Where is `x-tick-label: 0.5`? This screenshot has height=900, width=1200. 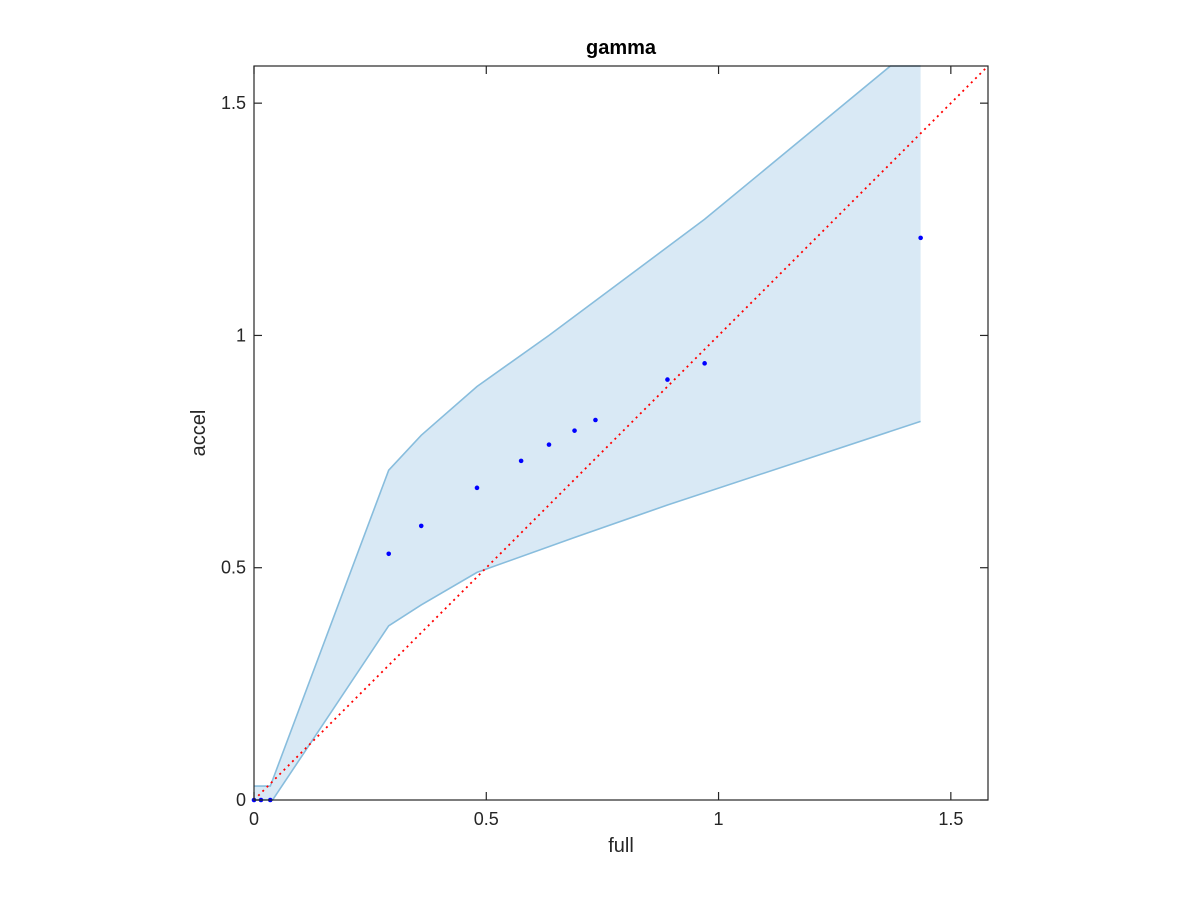
x-tick-label: 0.5 is located at coordinates (486, 819).